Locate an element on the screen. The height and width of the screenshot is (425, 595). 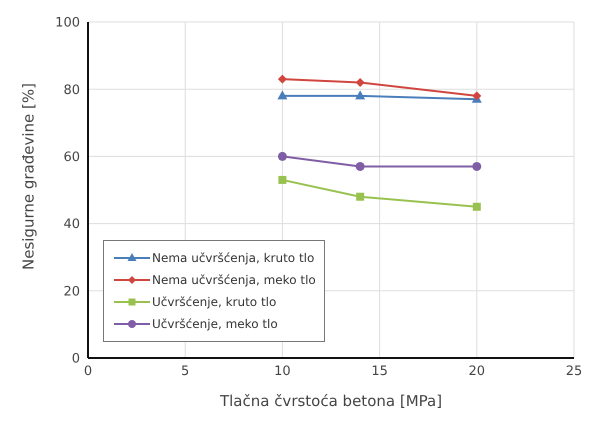
legend-label: Učvršćenje, kruto tlo is located at coordinates (214, 302).